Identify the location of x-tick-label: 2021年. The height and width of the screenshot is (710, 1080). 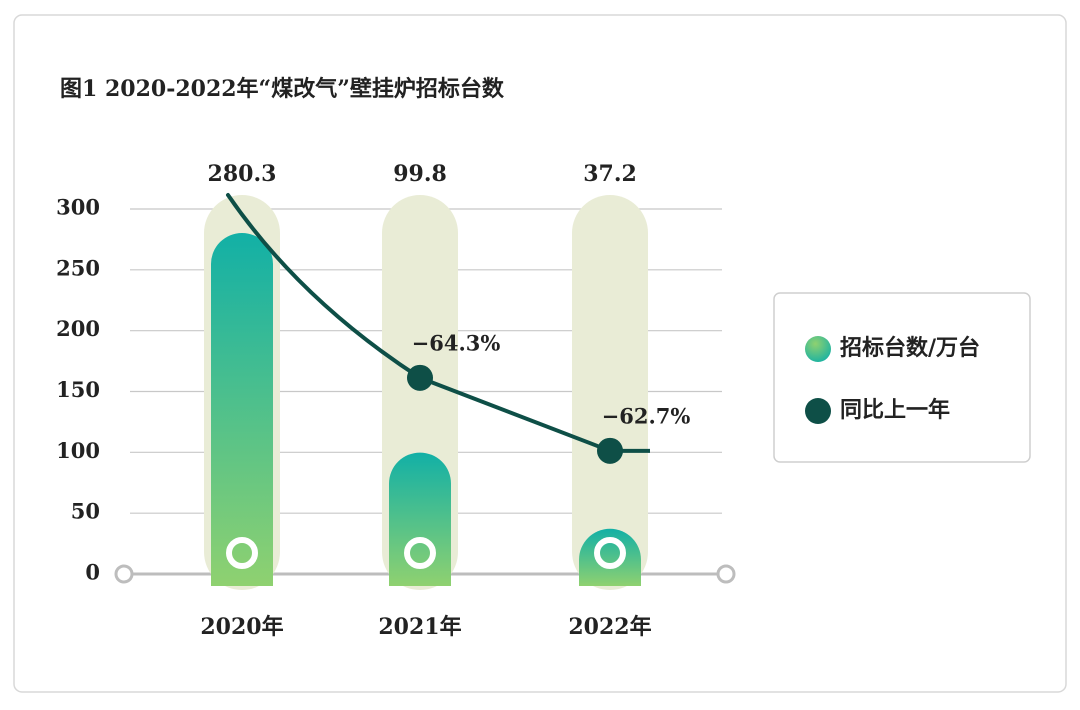
(419, 627).